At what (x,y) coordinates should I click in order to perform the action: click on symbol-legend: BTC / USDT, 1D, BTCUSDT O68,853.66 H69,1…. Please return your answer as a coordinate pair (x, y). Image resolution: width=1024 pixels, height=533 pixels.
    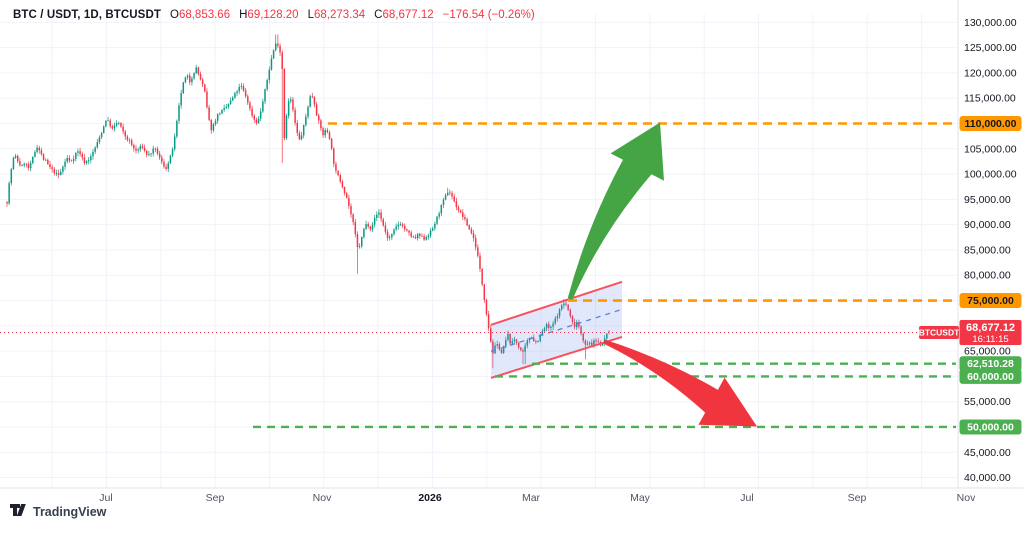
    Looking at the image, I should click on (274, 15).